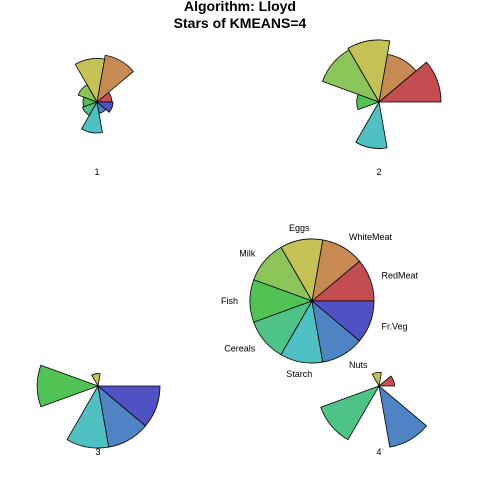 This screenshot has width=480, height=480. What do you see at coordinates (358, 365) in the screenshot?
I see `key-label-nuts: Nuts` at bounding box center [358, 365].